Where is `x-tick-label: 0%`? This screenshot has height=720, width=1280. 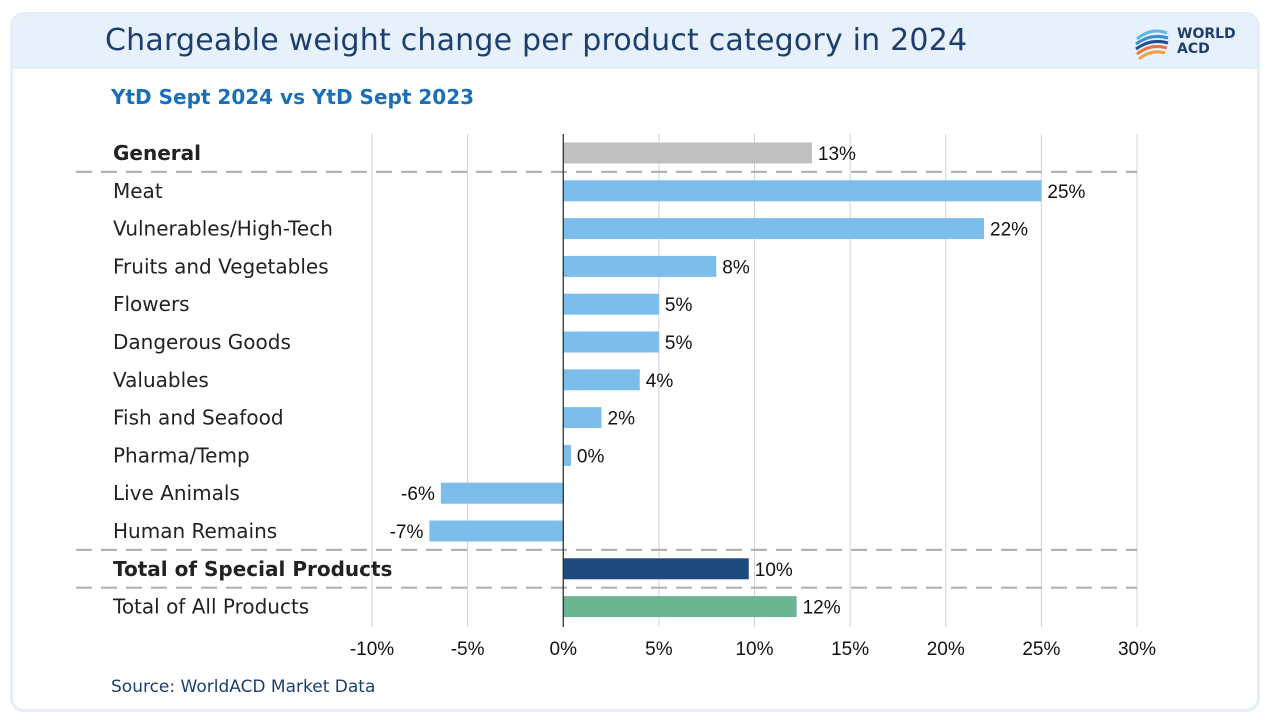 x-tick-label: 0% is located at coordinates (564, 649).